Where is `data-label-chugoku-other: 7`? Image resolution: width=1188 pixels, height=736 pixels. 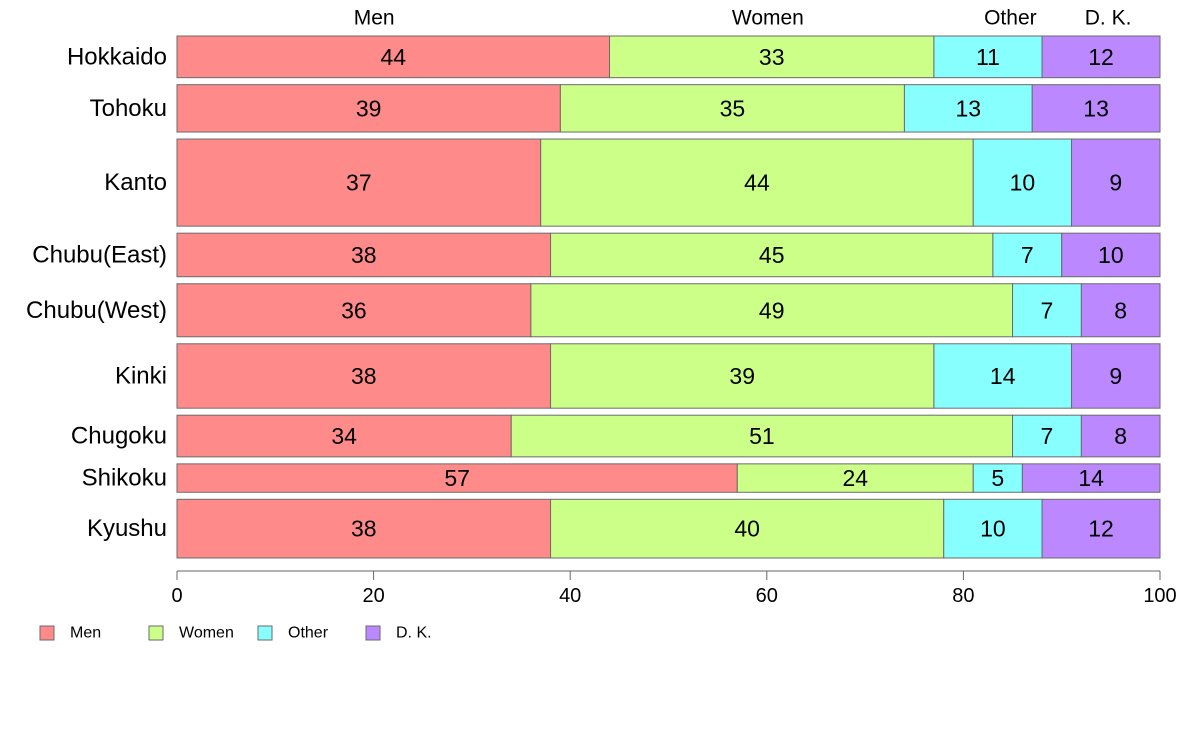
data-label-chugoku-other: 7 is located at coordinates (1047, 436).